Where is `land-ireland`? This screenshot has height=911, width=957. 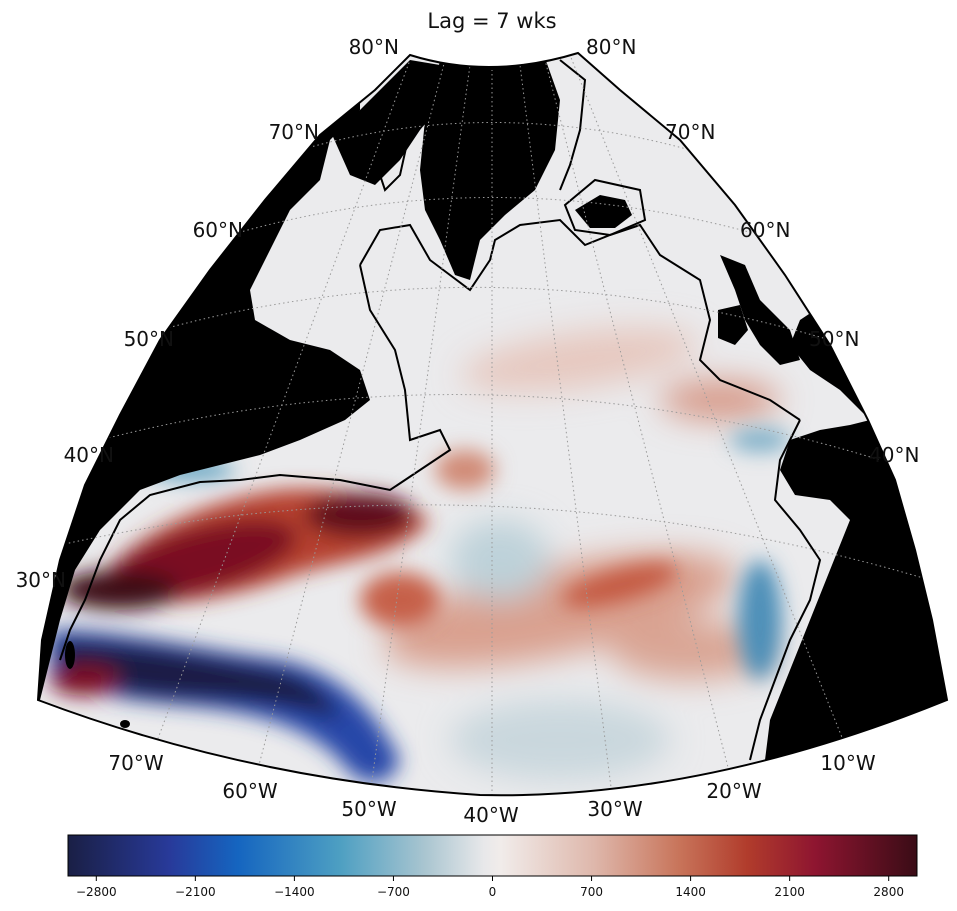 land-ireland is located at coordinates (733, 325).